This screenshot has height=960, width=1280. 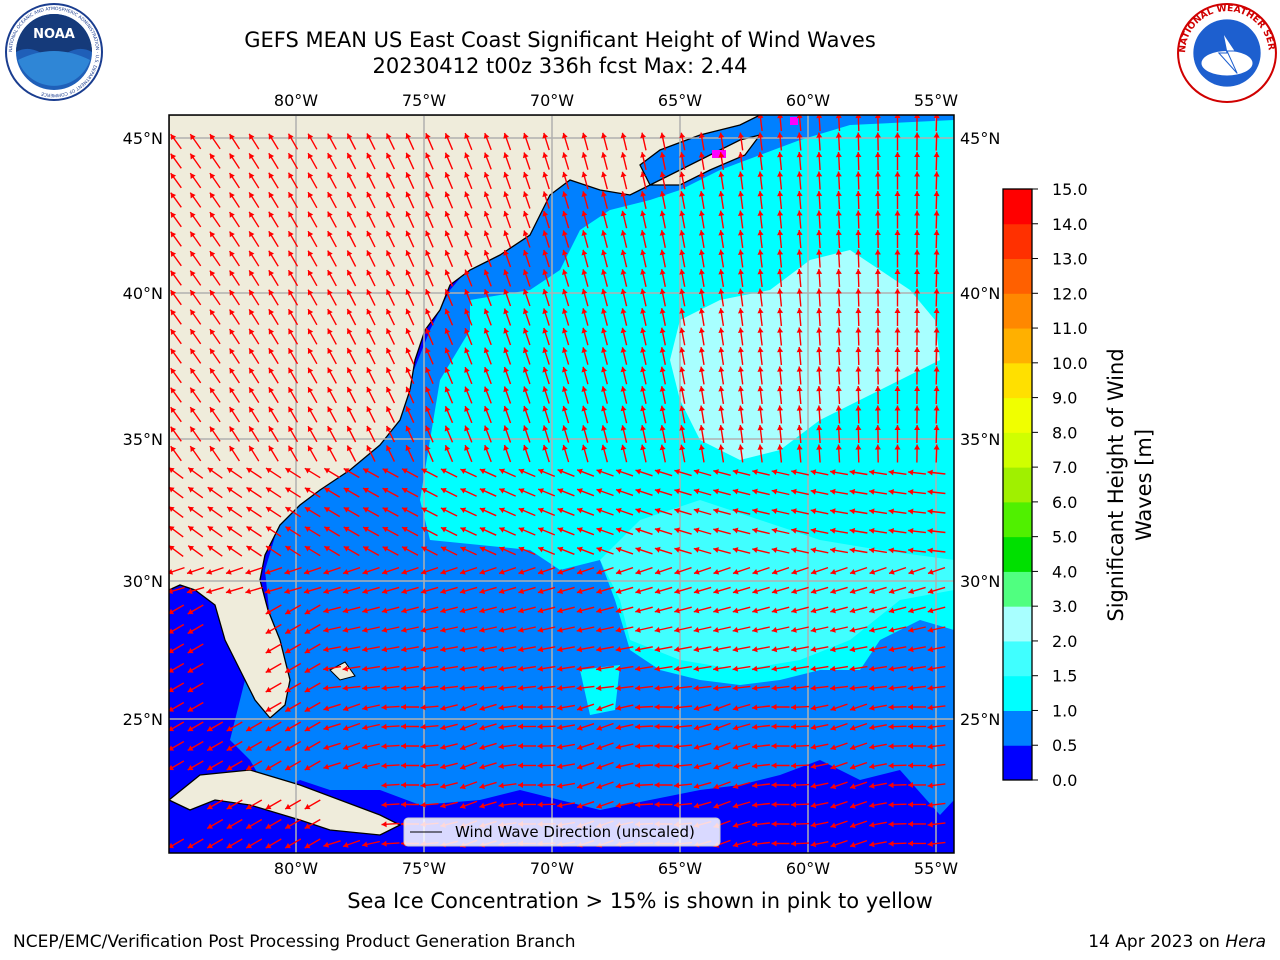 What do you see at coordinates (980, 138) in the screenshot?
I see `lat-label-right: 45°N` at bounding box center [980, 138].